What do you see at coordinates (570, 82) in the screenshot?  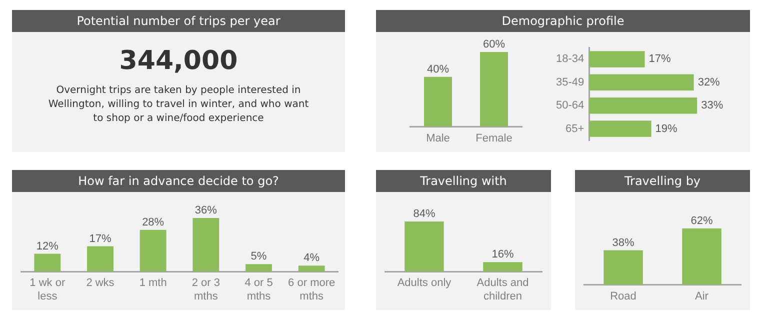 I see `y-tick-label: 35-49` at bounding box center [570, 82].